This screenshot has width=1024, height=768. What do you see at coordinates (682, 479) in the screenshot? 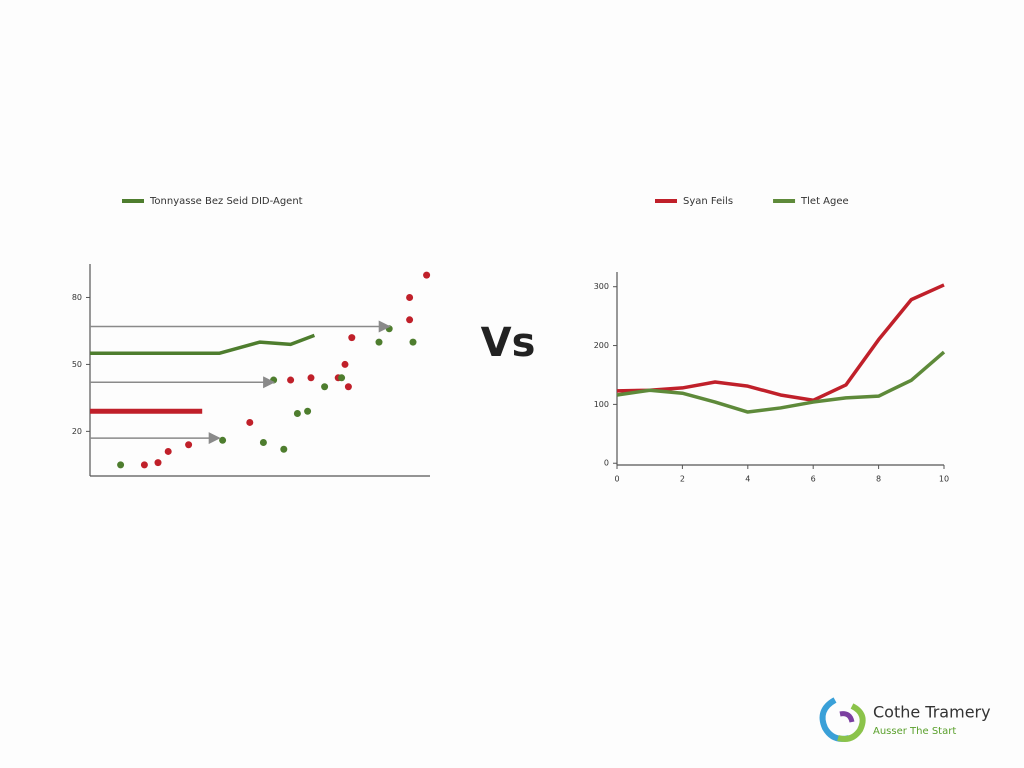
I see `x-tick-label: 2` at bounding box center [682, 479].